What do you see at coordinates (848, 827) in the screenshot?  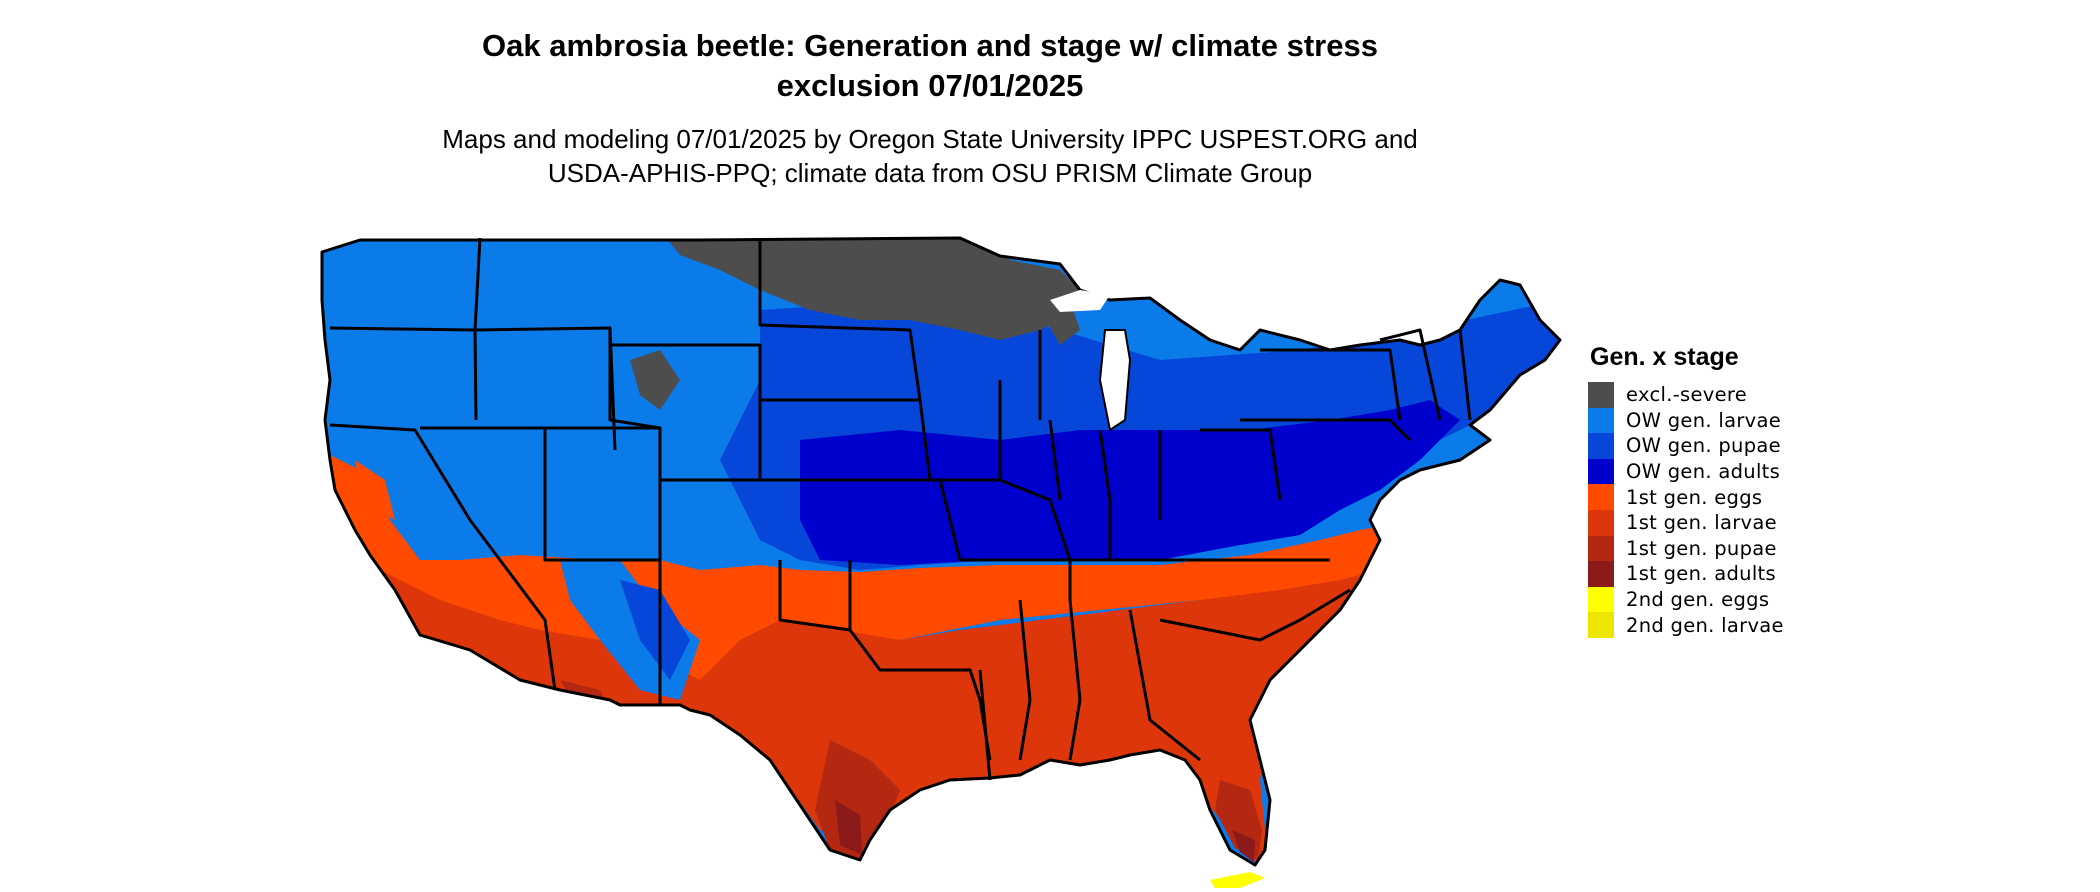 I see `zone-1st-gen-adults` at bounding box center [848, 827].